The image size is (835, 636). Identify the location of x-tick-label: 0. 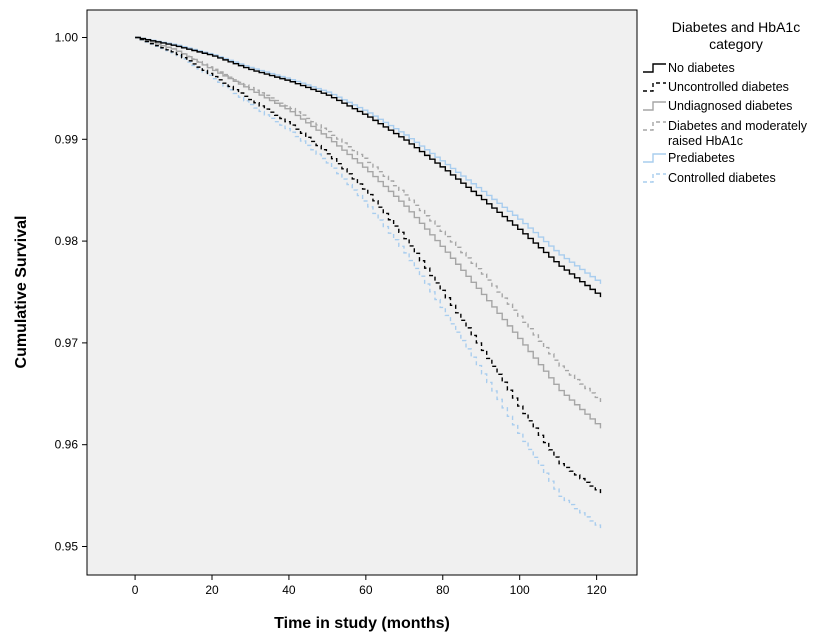
(135, 590).